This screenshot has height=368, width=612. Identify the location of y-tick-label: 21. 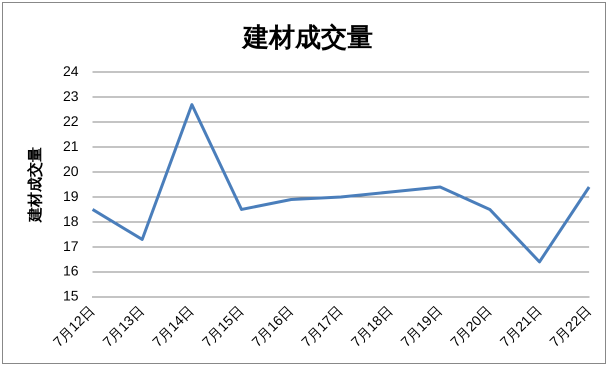
(70, 146).